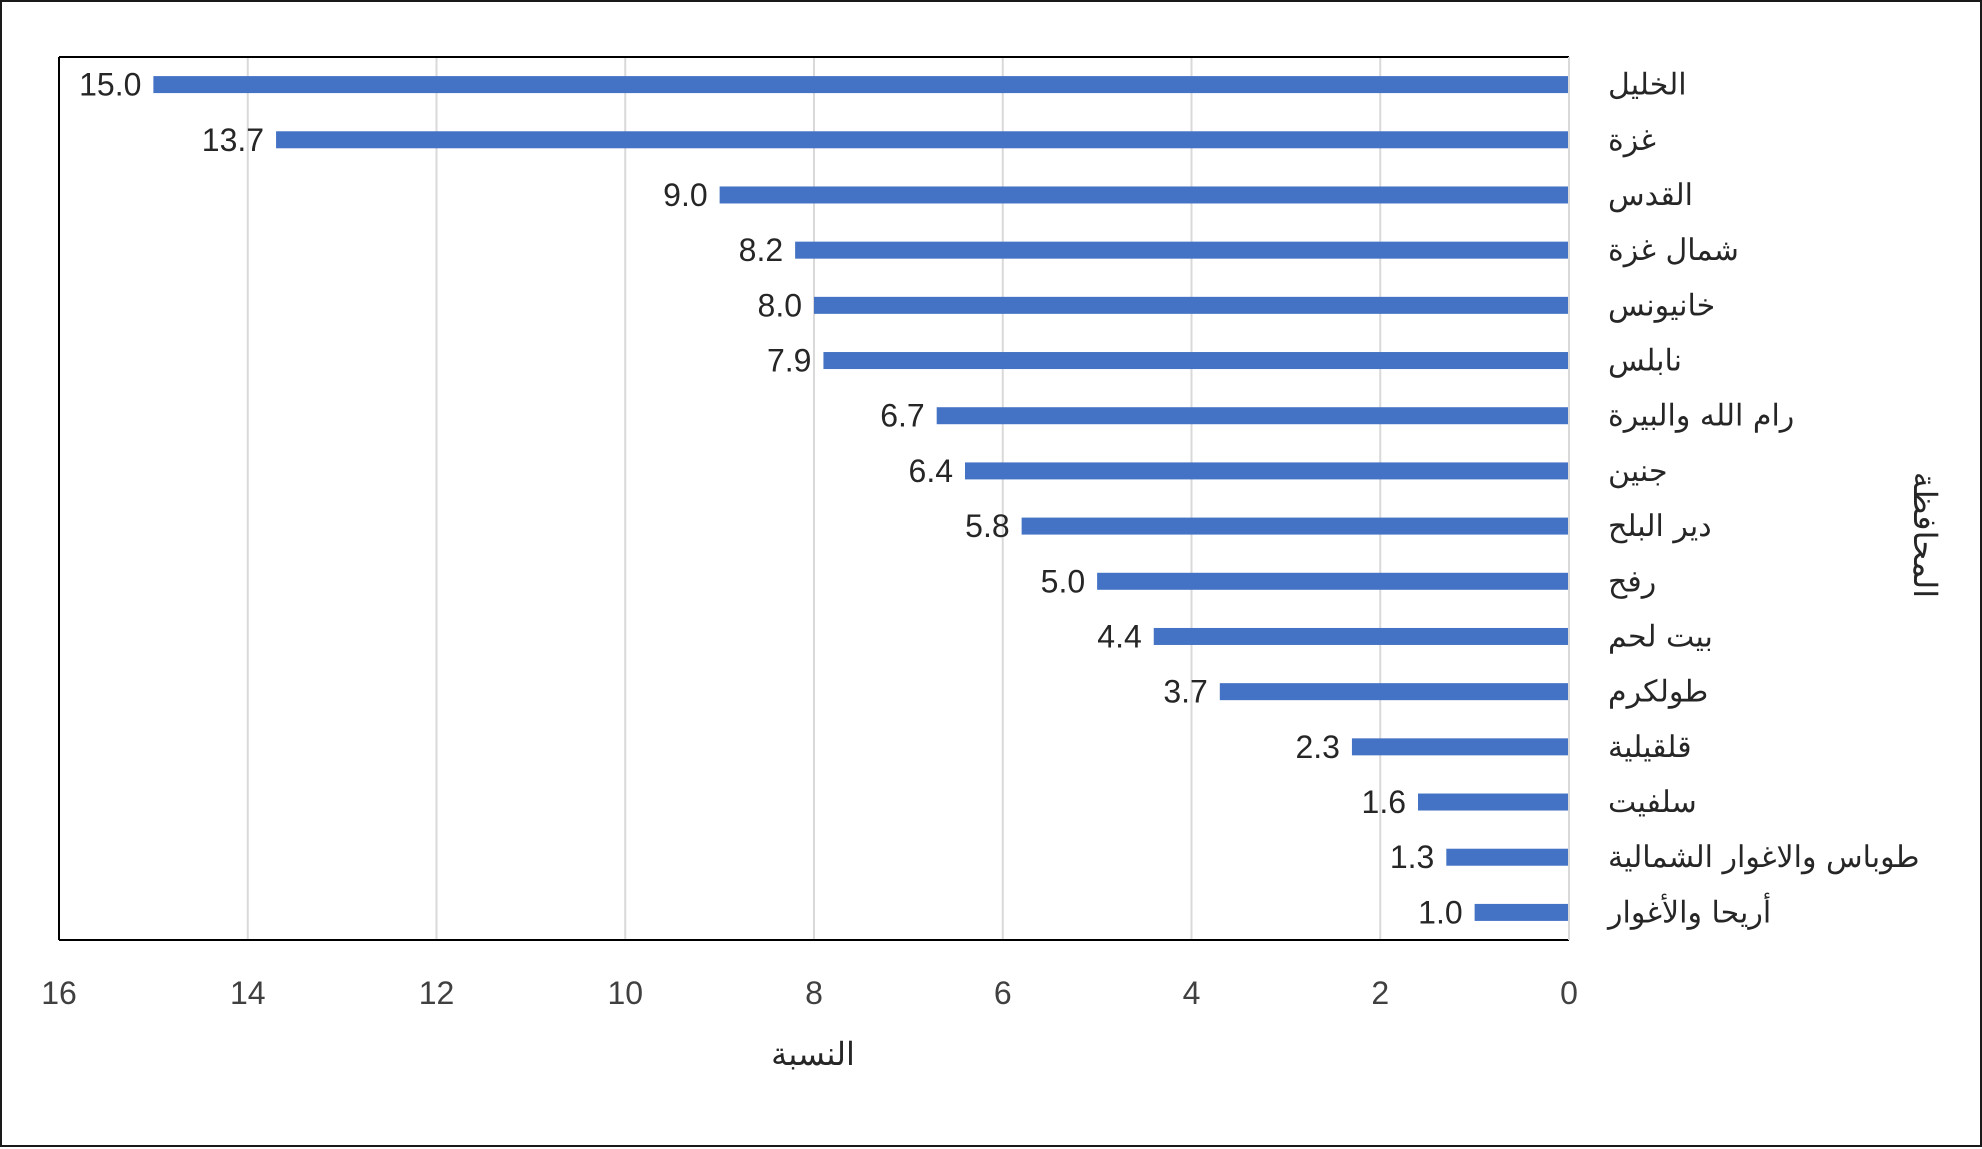  Describe the element at coordinates (59, 993) in the screenshot. I see `x-tick-label: 16` at that location.